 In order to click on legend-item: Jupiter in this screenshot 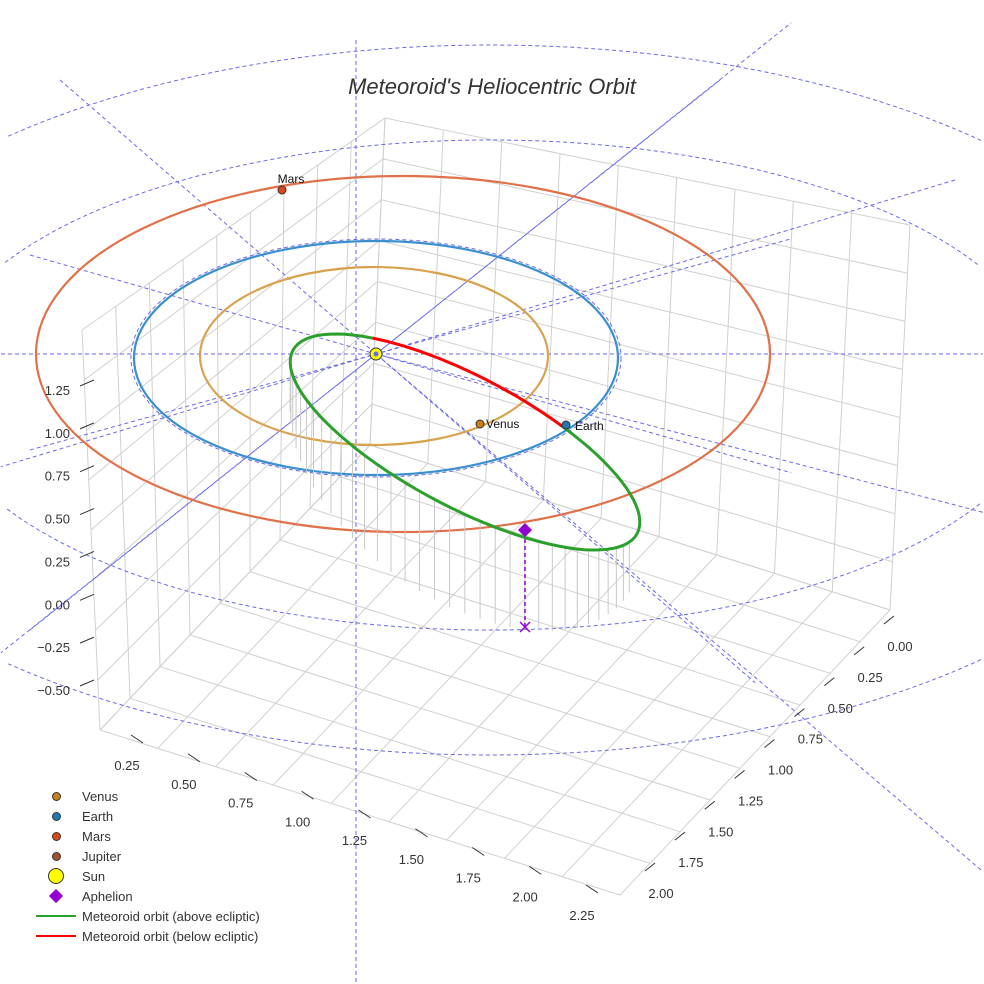, I will do `click(148, 856)`.